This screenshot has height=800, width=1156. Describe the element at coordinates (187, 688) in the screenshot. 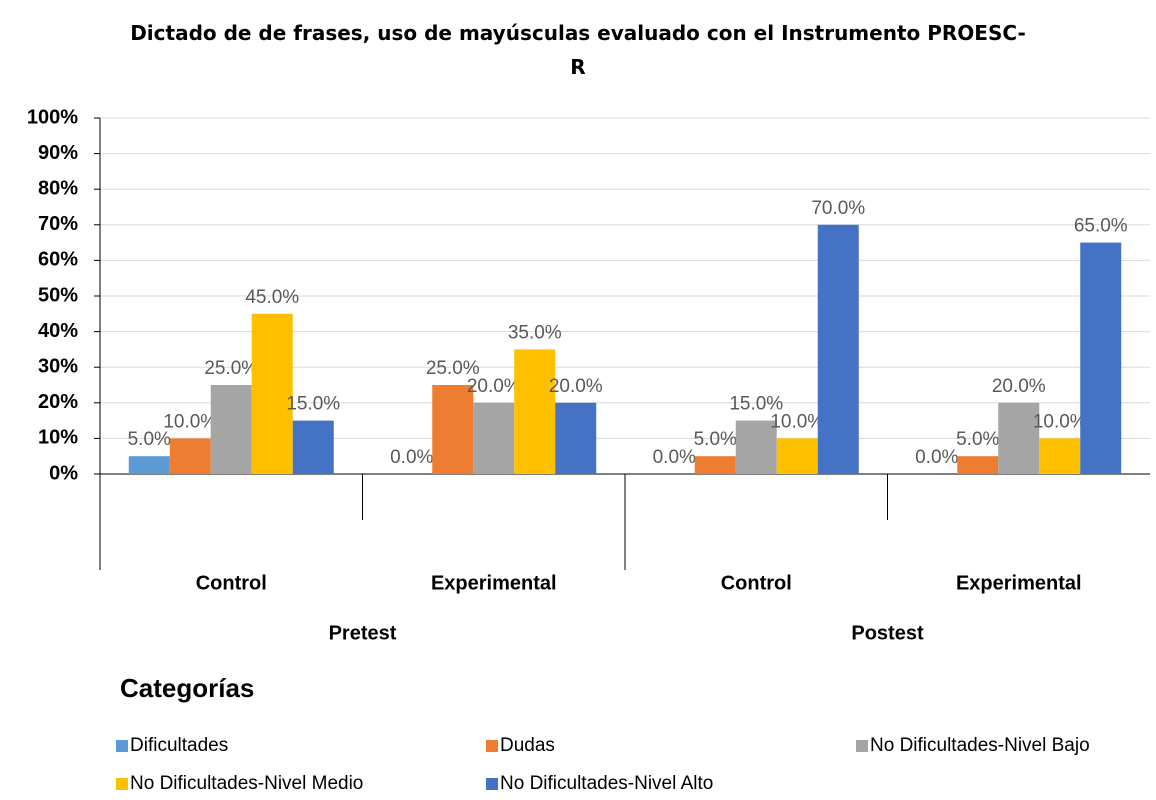

I see `legend-title: Categorías` at that location.